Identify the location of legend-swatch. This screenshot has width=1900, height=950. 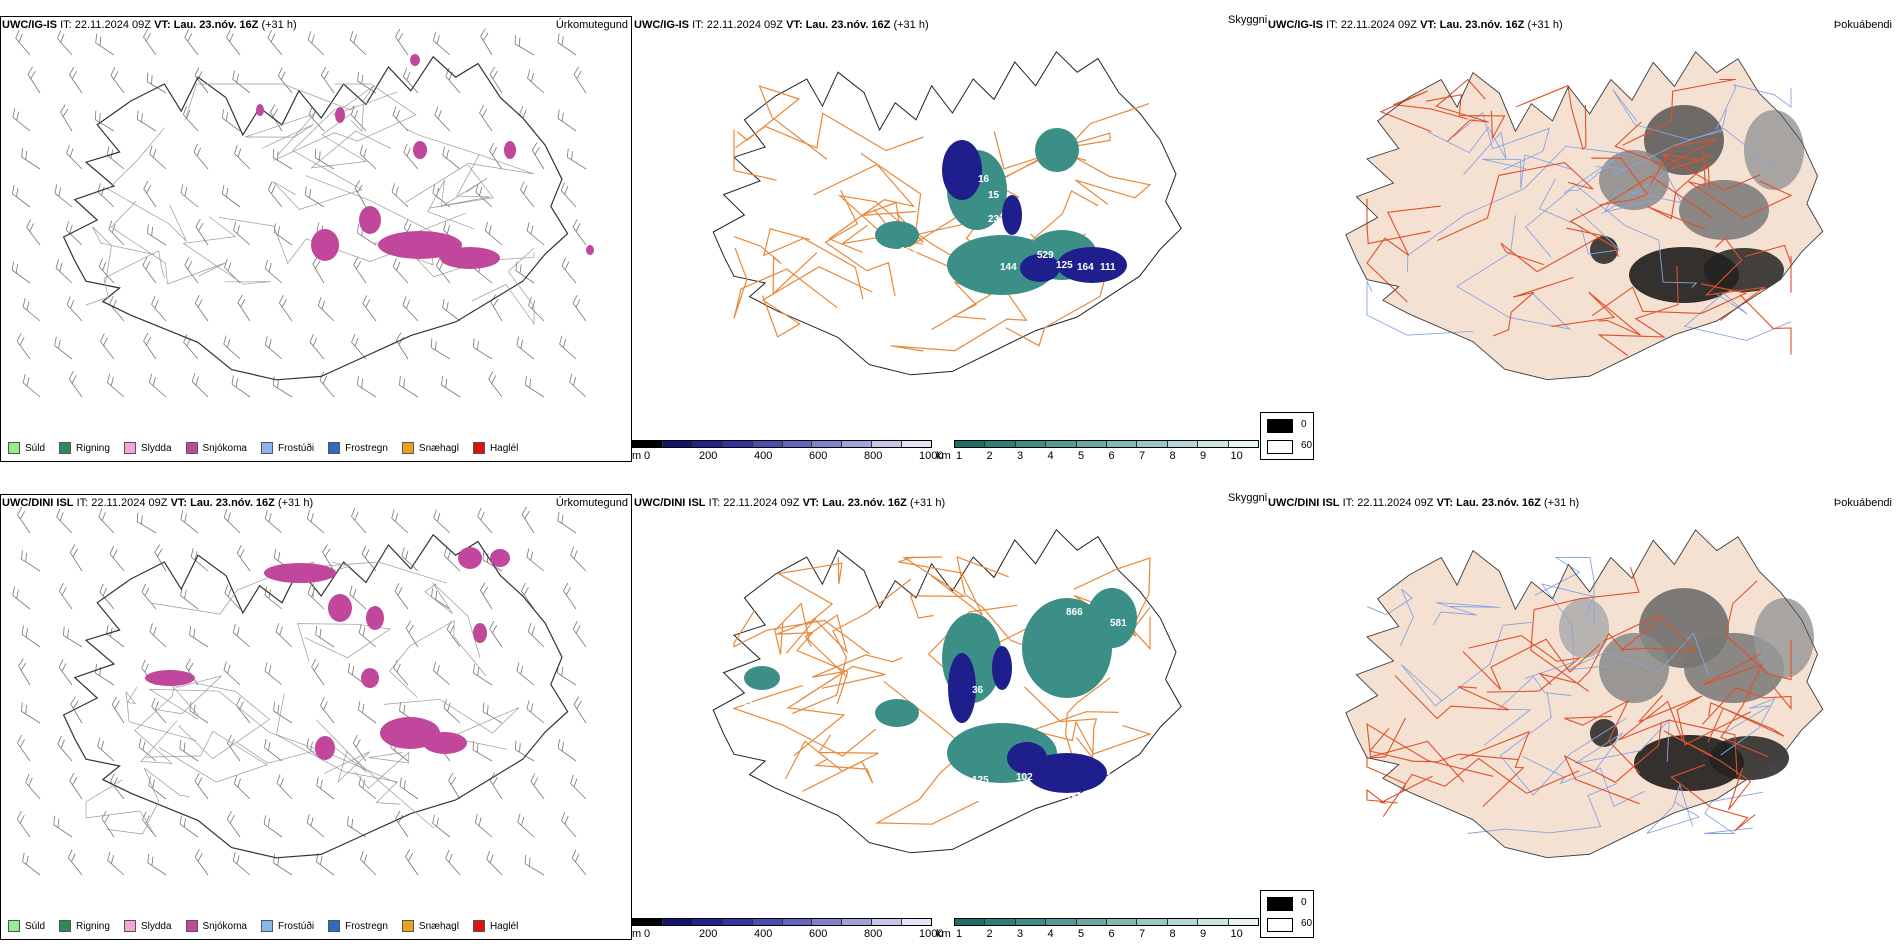
(334, 448).